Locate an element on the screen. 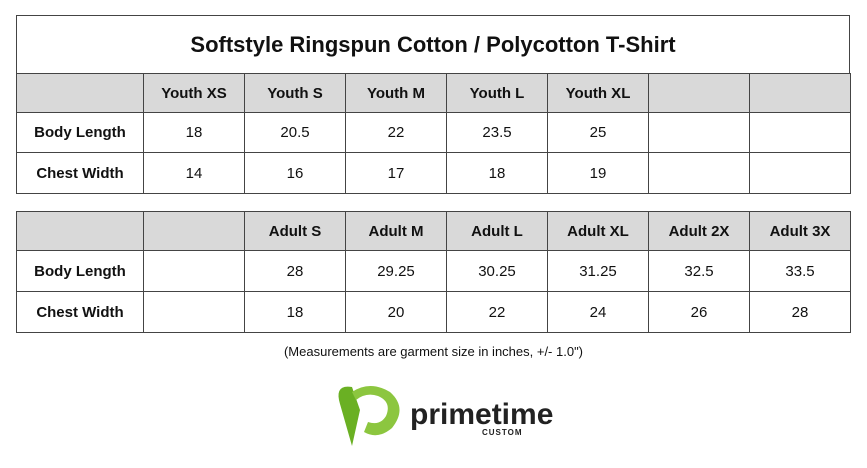 The image size is (867, 468). table-cell: Adult S is located at coordinates (295, 231).